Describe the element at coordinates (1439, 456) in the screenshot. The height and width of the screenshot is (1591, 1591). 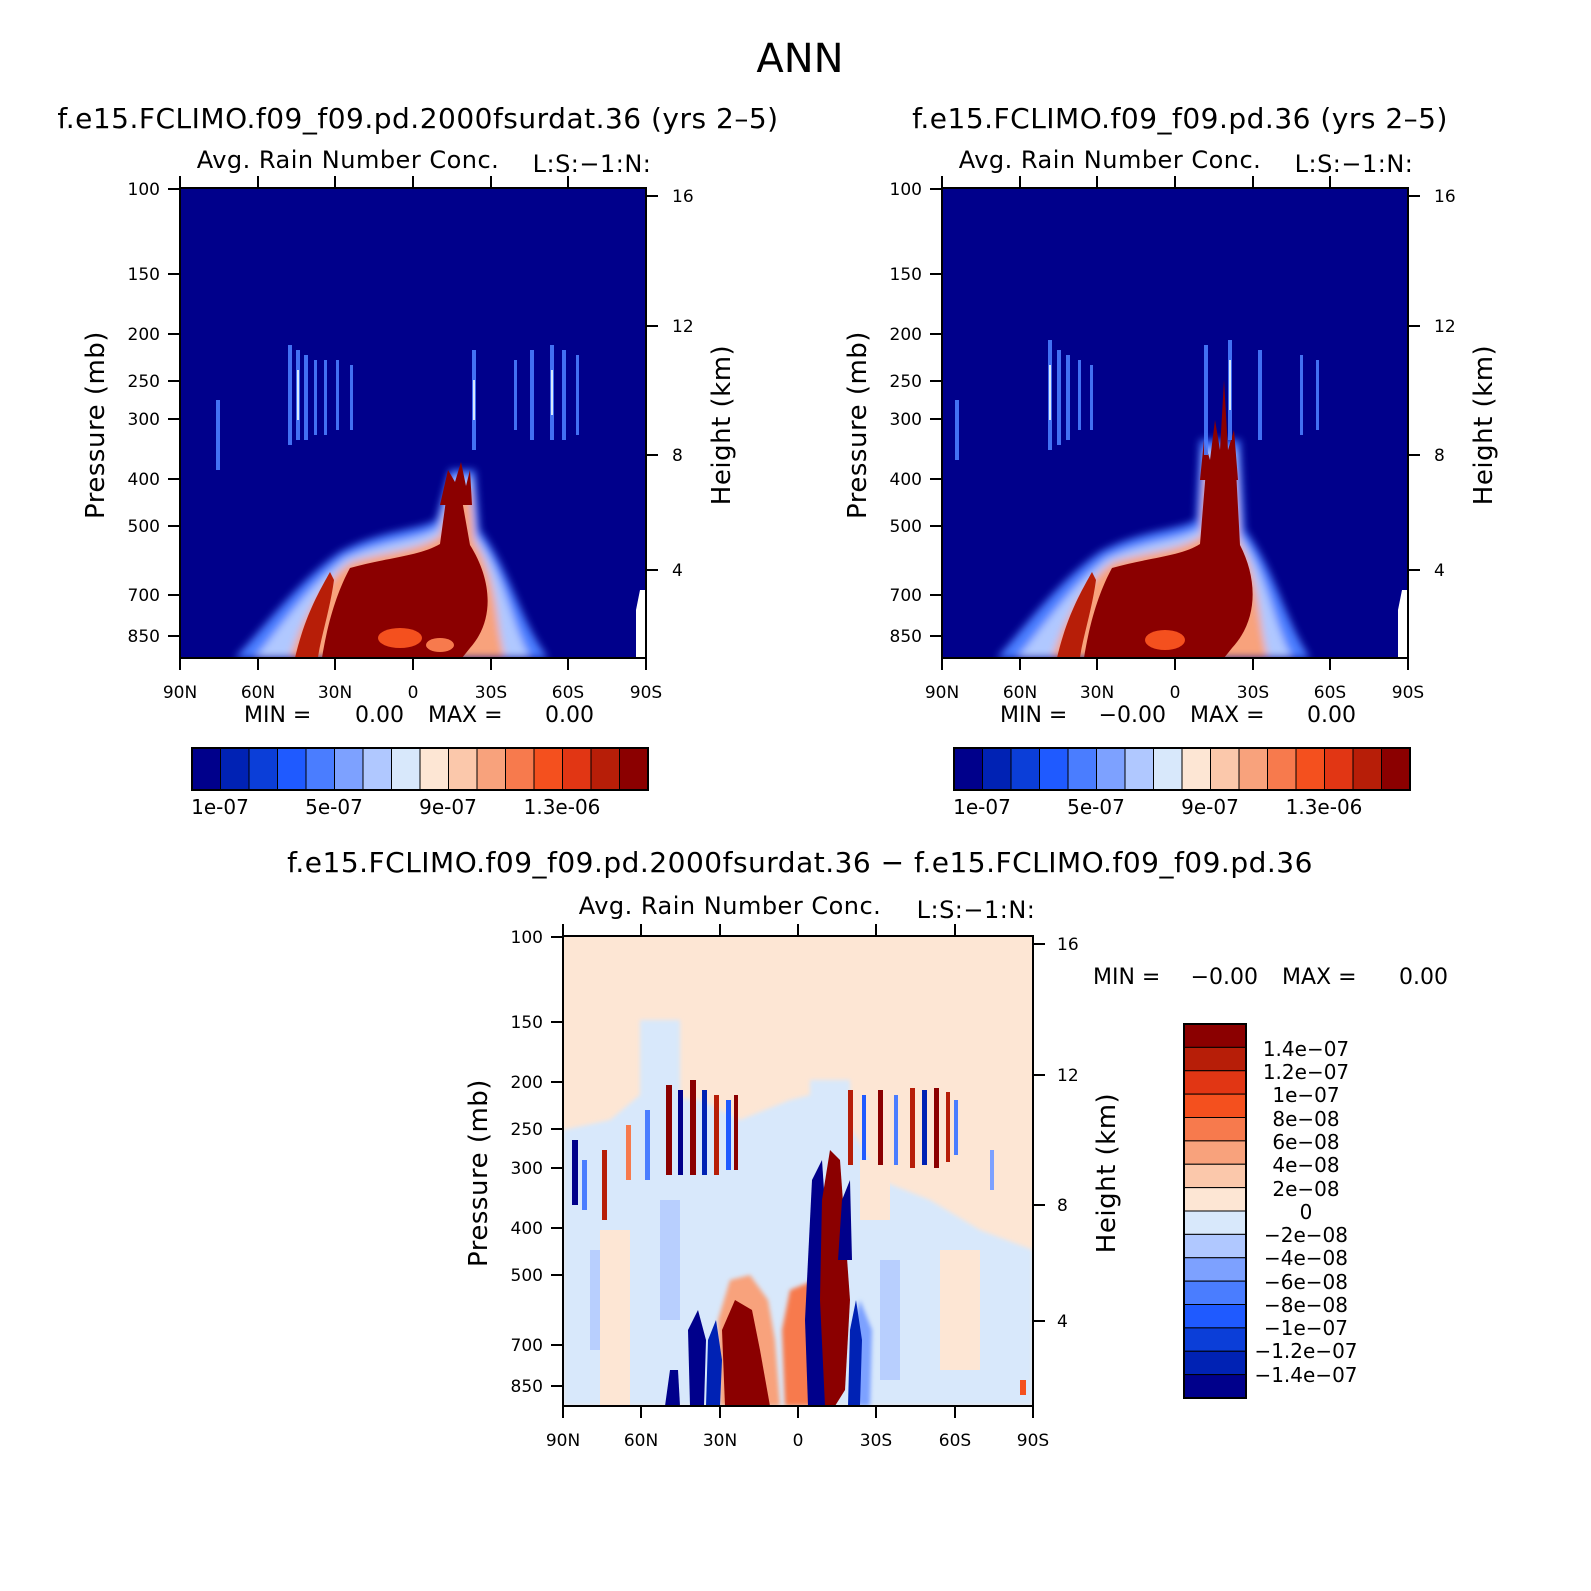
I see `panel-2-height-tick-label: 8` at that location.